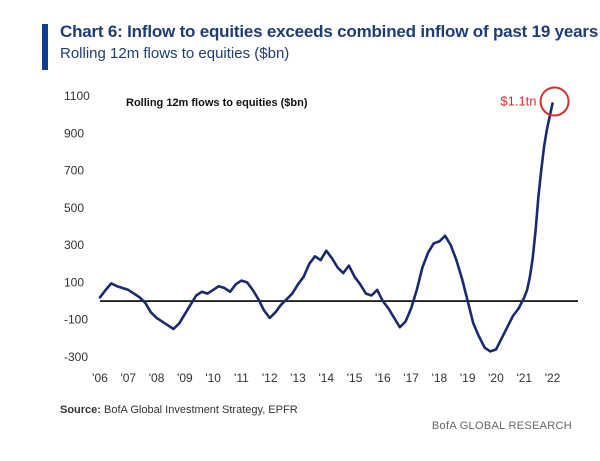 Image resolution: width=600 pixels, height=461 pixels. What do you see at coordinates (383, 378) in the screenshot?
I see `x-tick-label: '16` at bounding box center [383, 378].